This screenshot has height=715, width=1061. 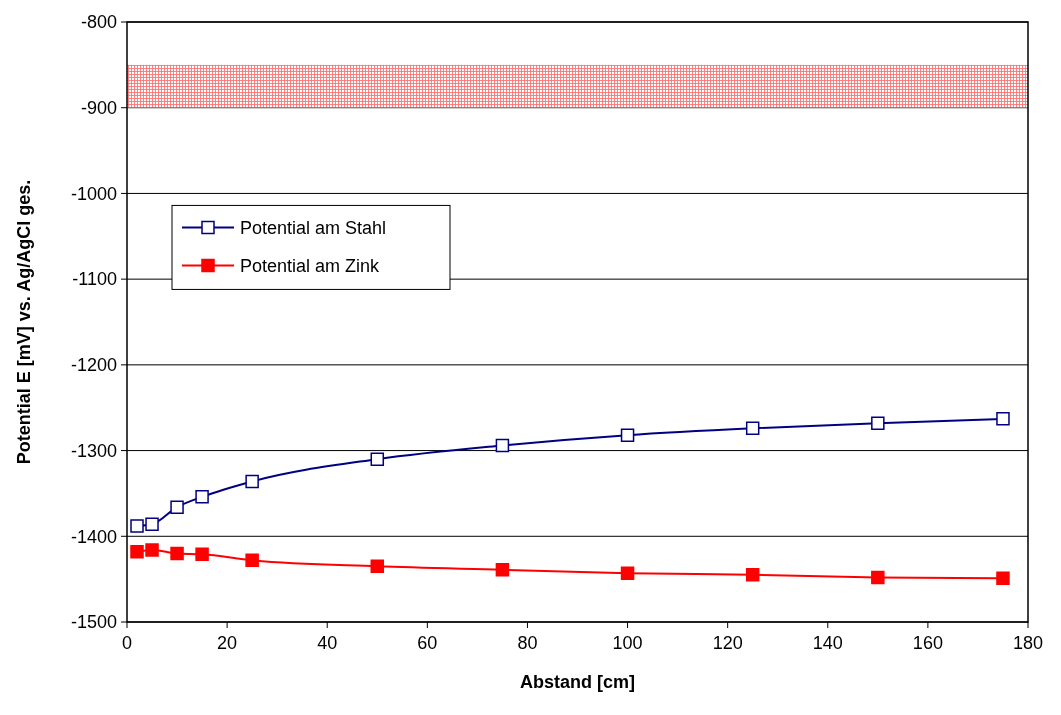 I want to click on y-tick-label: -800, so click(x=98, y=22).